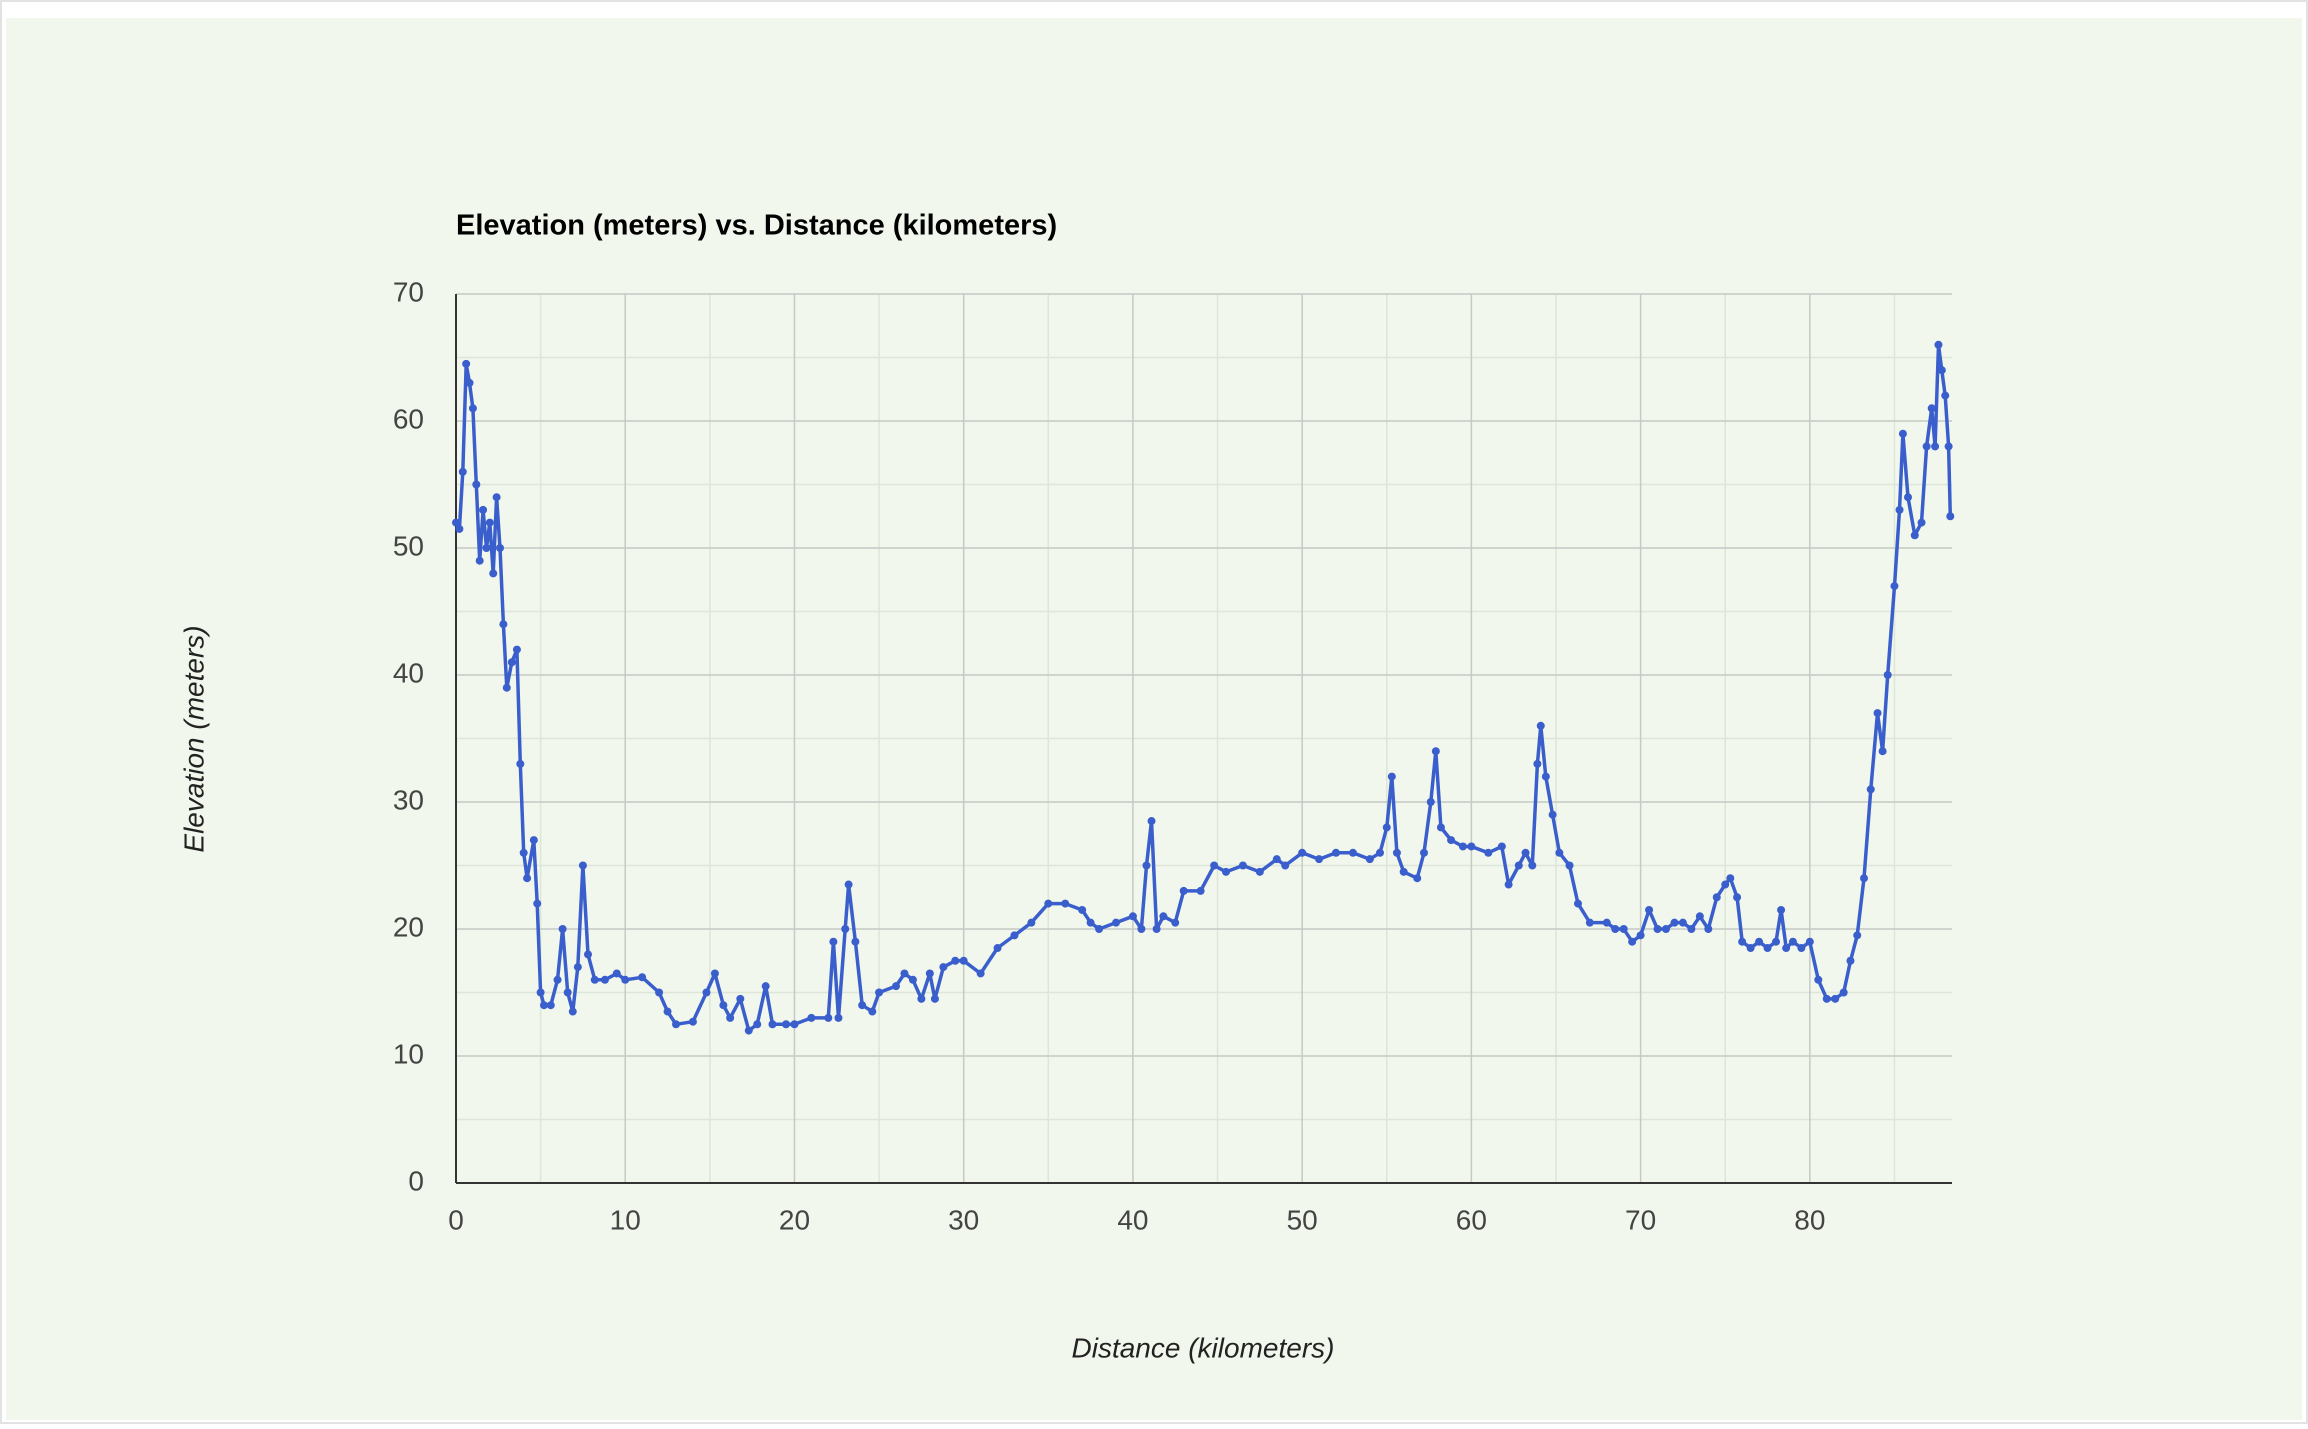  Describe the element at coordinates (1640, 1219) in the screenshot. I see `x-tick-label: 70` at that location.